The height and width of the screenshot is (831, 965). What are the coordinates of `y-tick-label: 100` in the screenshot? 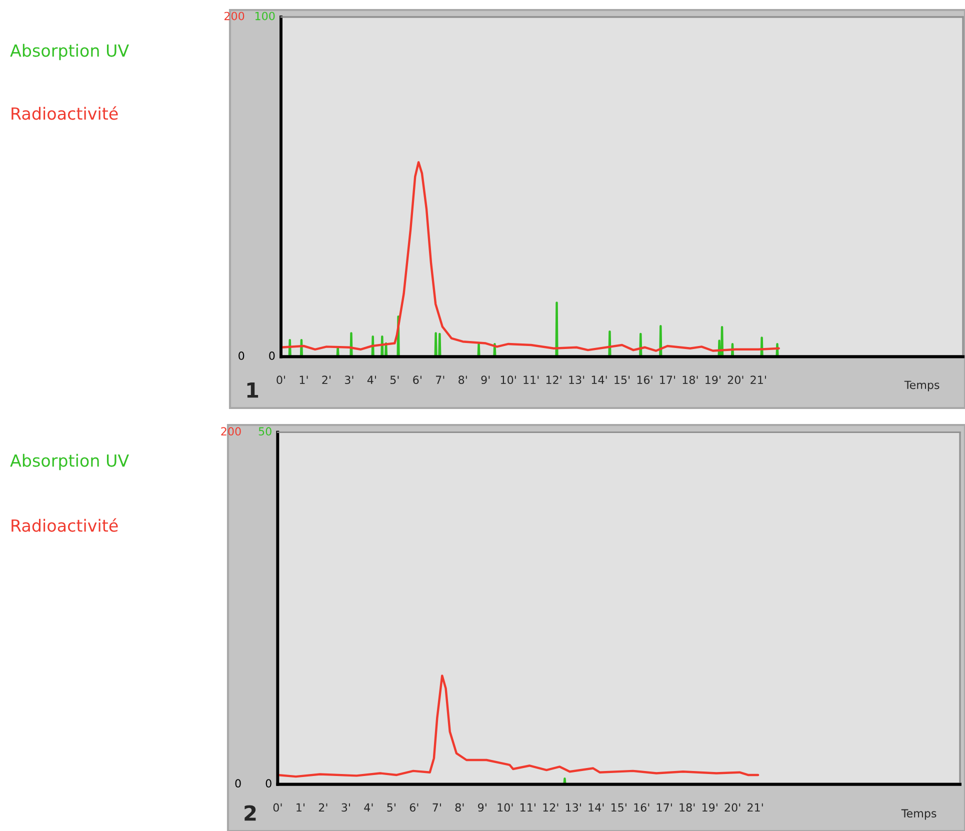 It's located at (265, 16).